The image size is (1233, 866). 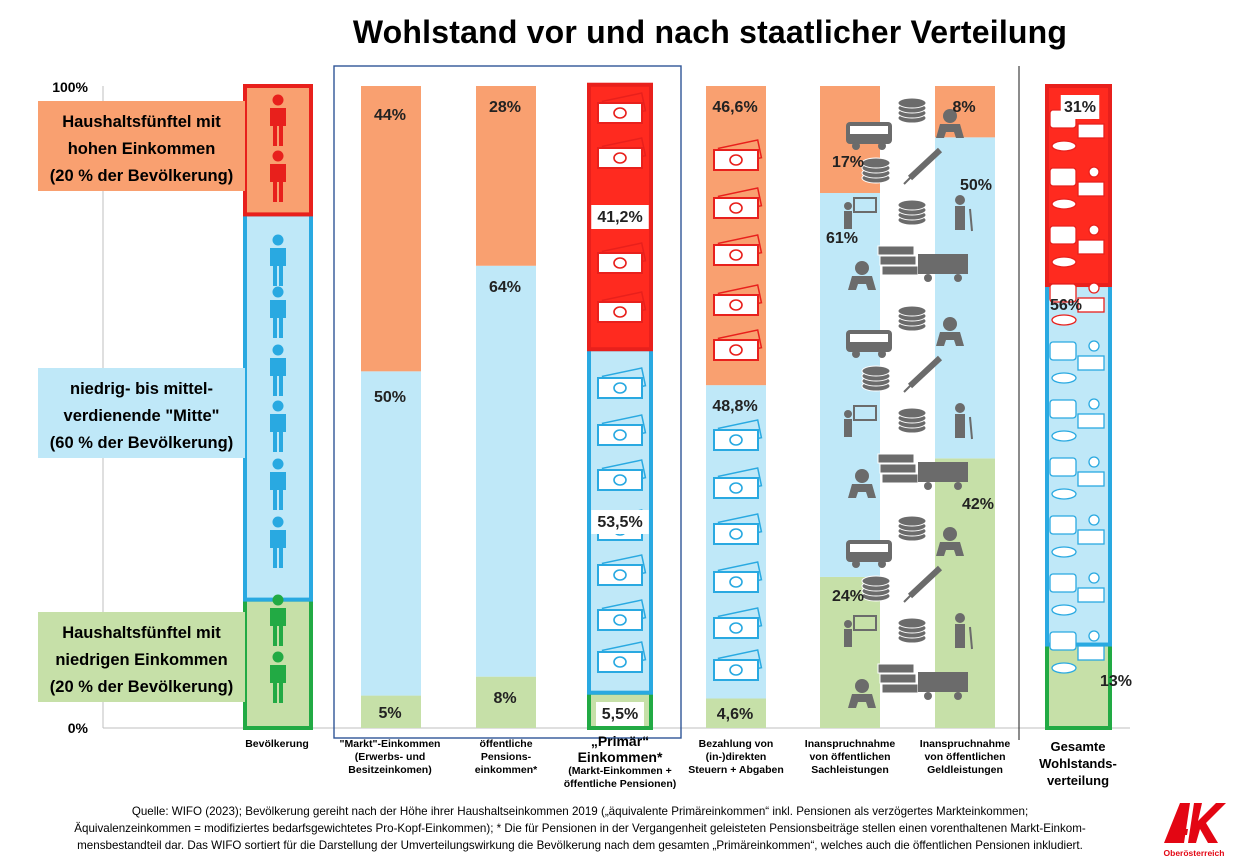 I want to click on bar-3-mid, so click(x=506, y=471).